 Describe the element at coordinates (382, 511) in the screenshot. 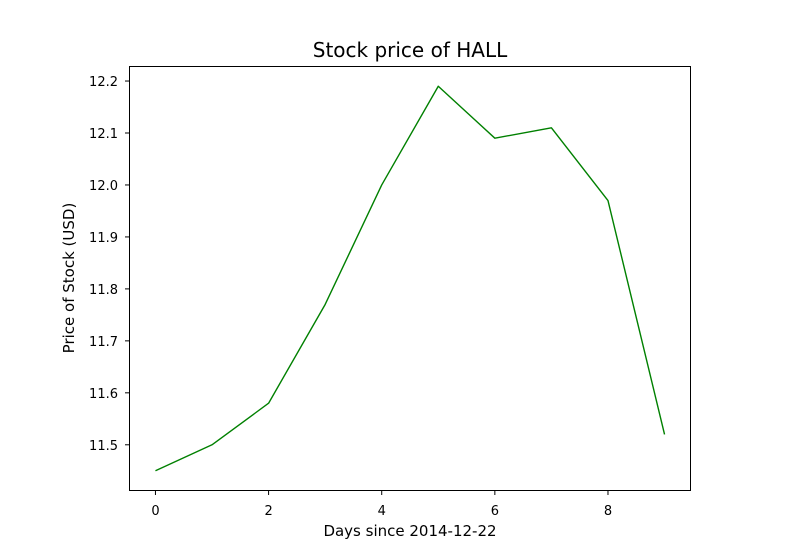

I see `x-tick-label: 4` at that location.